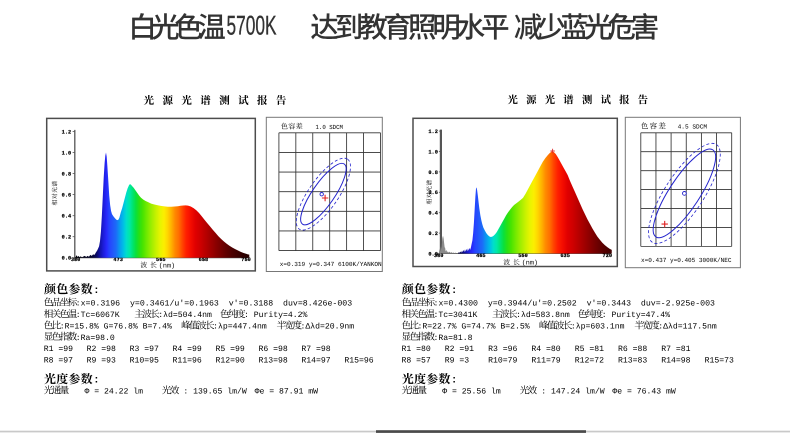  I want to click on svg-text: R8 =57, so click(416, 361).